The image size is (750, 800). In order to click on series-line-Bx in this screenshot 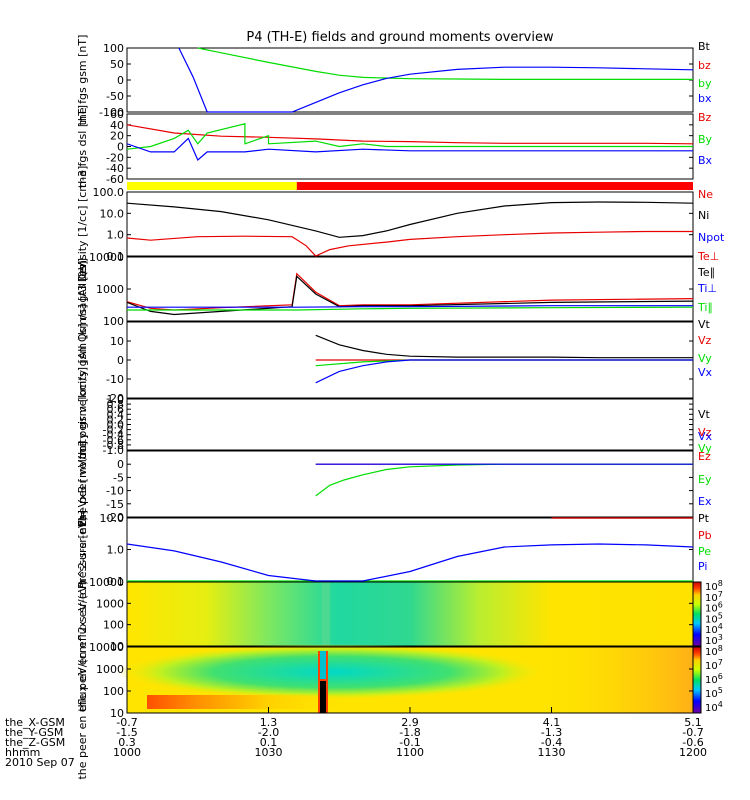, I will do `click(409, 149)`.